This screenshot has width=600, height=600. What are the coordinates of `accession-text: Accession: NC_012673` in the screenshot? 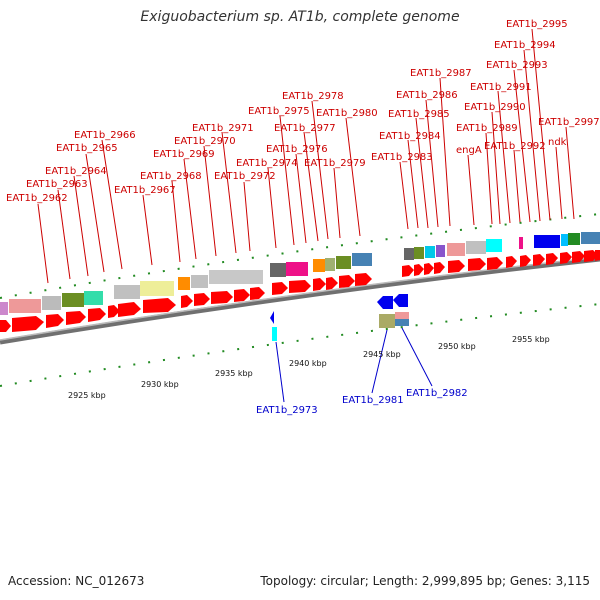 It's located at (76, 581).